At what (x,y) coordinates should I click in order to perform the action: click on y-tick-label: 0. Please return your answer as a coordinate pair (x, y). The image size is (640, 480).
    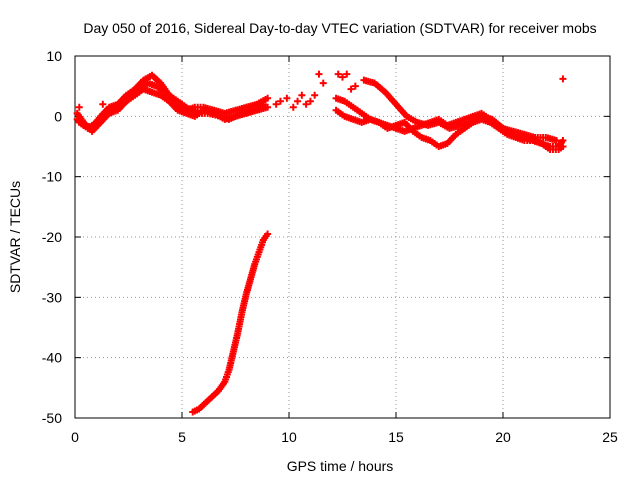
    Looking at the image, I should click on (58, 116).